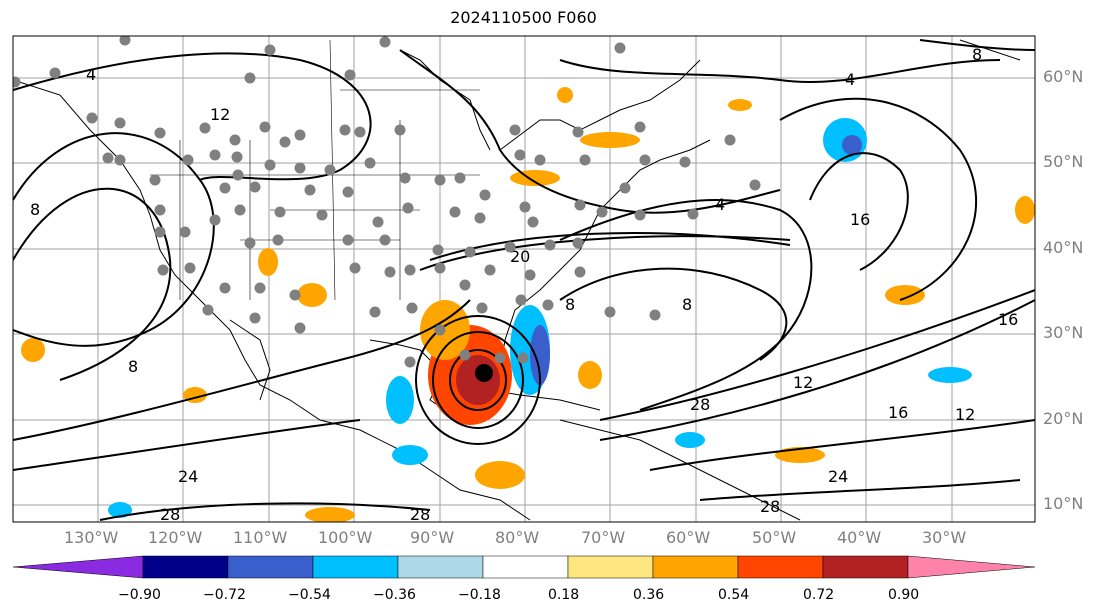 Image resolution: width=1105 pixels, height=615 pixels. What do you see at coordinates (78, 567) in the screenshot?
I see `colorbar-extend-min` at bounding box center [78, 567].